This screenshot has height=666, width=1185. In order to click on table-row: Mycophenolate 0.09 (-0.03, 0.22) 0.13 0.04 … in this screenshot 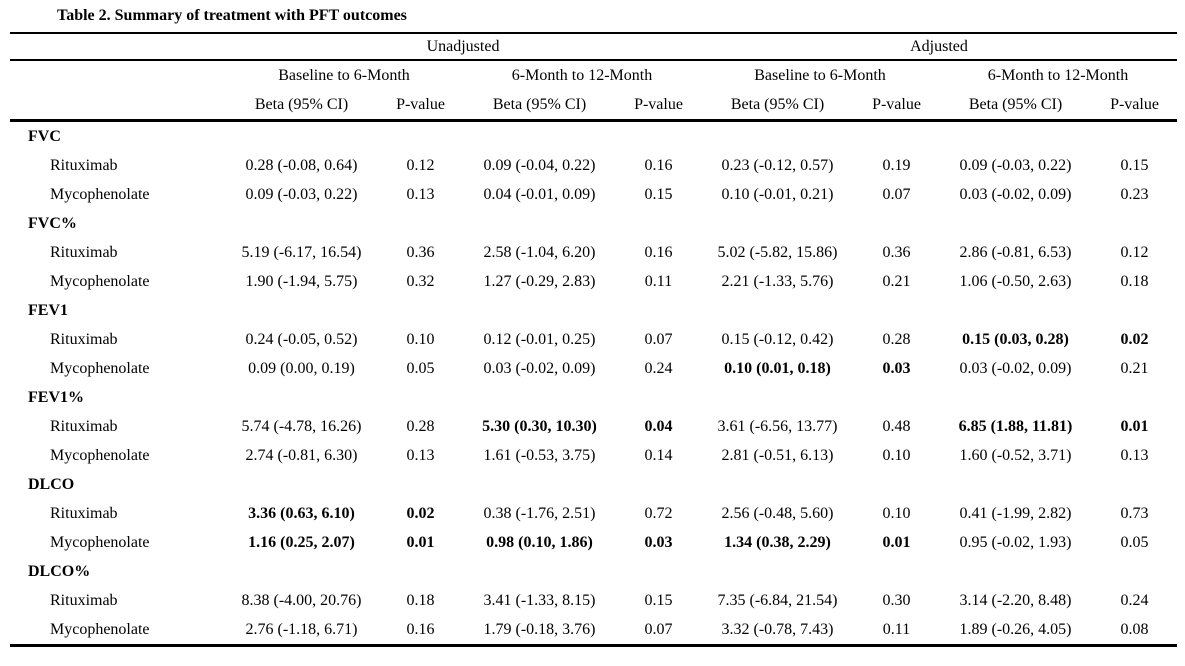, I will do `click(593, 194)`.